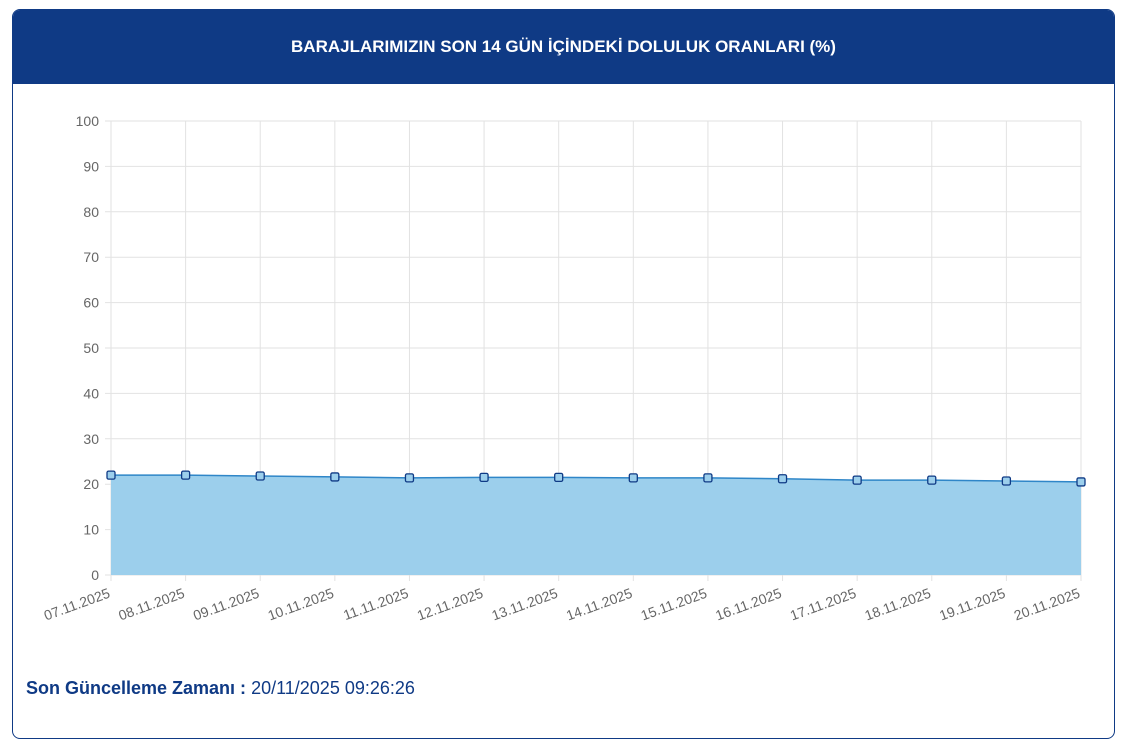  Describe the element at coordinates (226, 604) in the screenshot. I see `x-tick-label: 09.11.2025` at that location.